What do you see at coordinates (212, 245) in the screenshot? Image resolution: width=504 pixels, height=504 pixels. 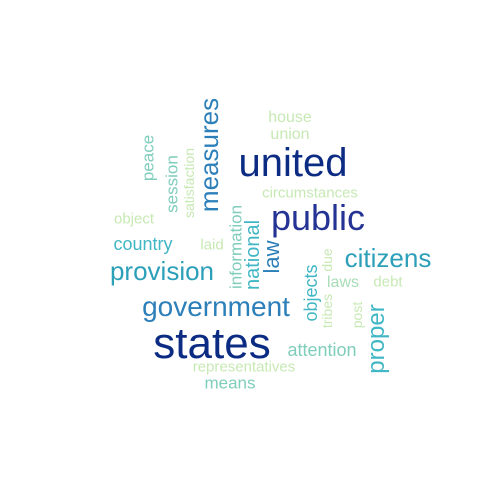 I see `word-laid: laid` at bounding box center [212, 245].